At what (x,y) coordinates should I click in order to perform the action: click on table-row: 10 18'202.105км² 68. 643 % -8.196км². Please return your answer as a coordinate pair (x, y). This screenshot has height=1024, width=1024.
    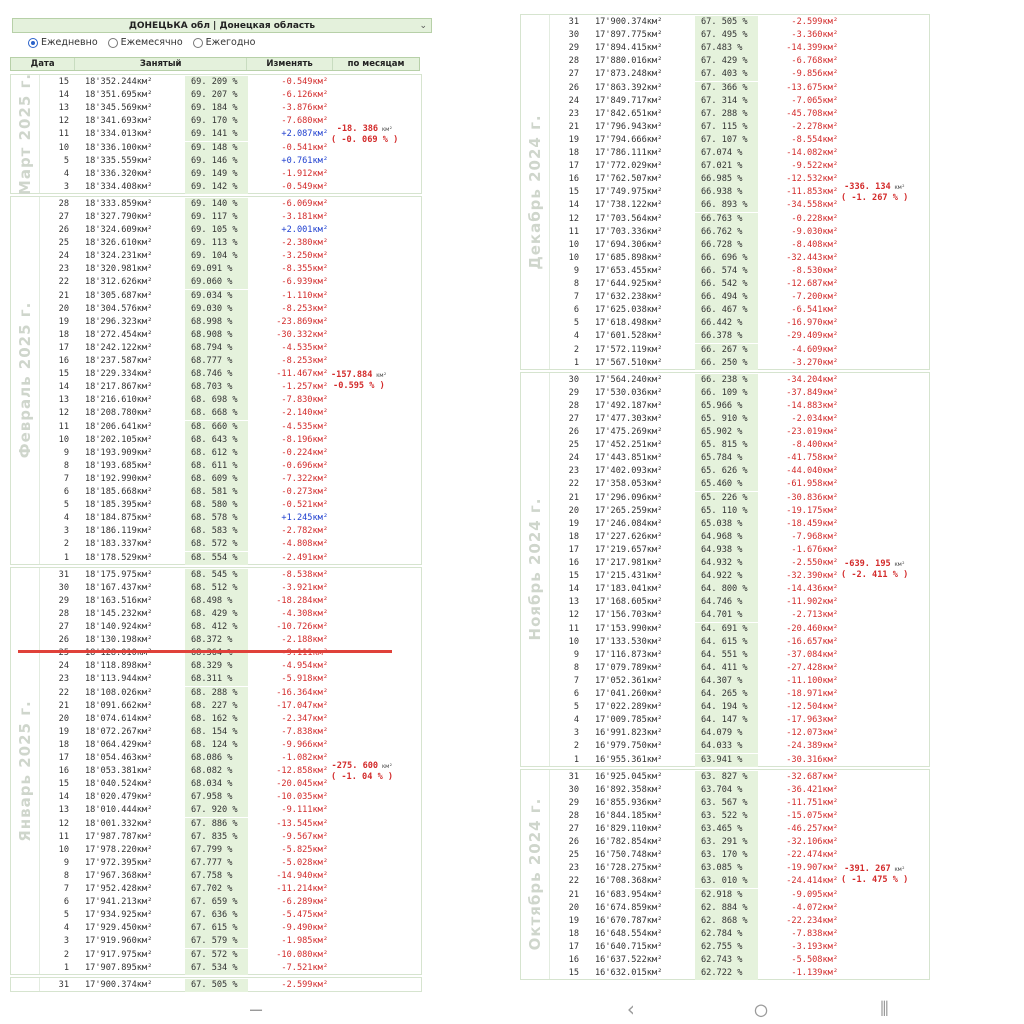
    Looking at the image, I should click on (186, 440).